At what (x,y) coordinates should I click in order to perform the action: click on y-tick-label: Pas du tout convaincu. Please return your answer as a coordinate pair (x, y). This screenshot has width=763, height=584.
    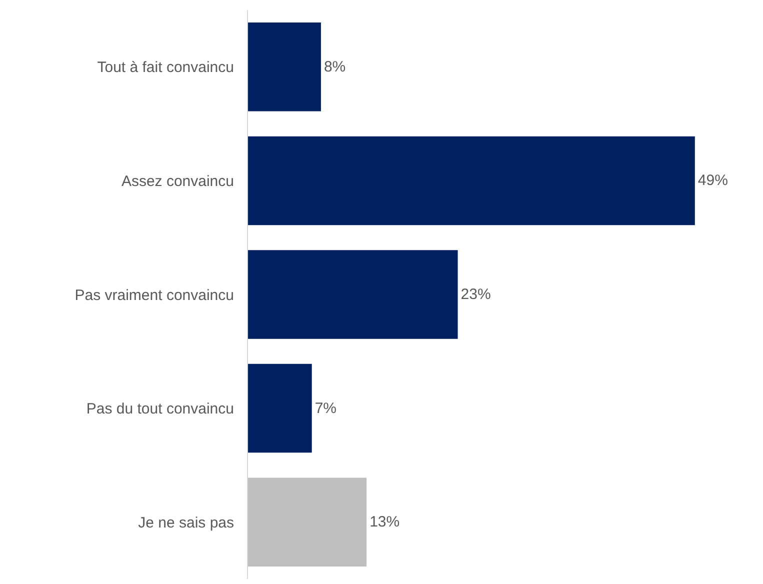
    Looking at the image, I should click on (160, 409).